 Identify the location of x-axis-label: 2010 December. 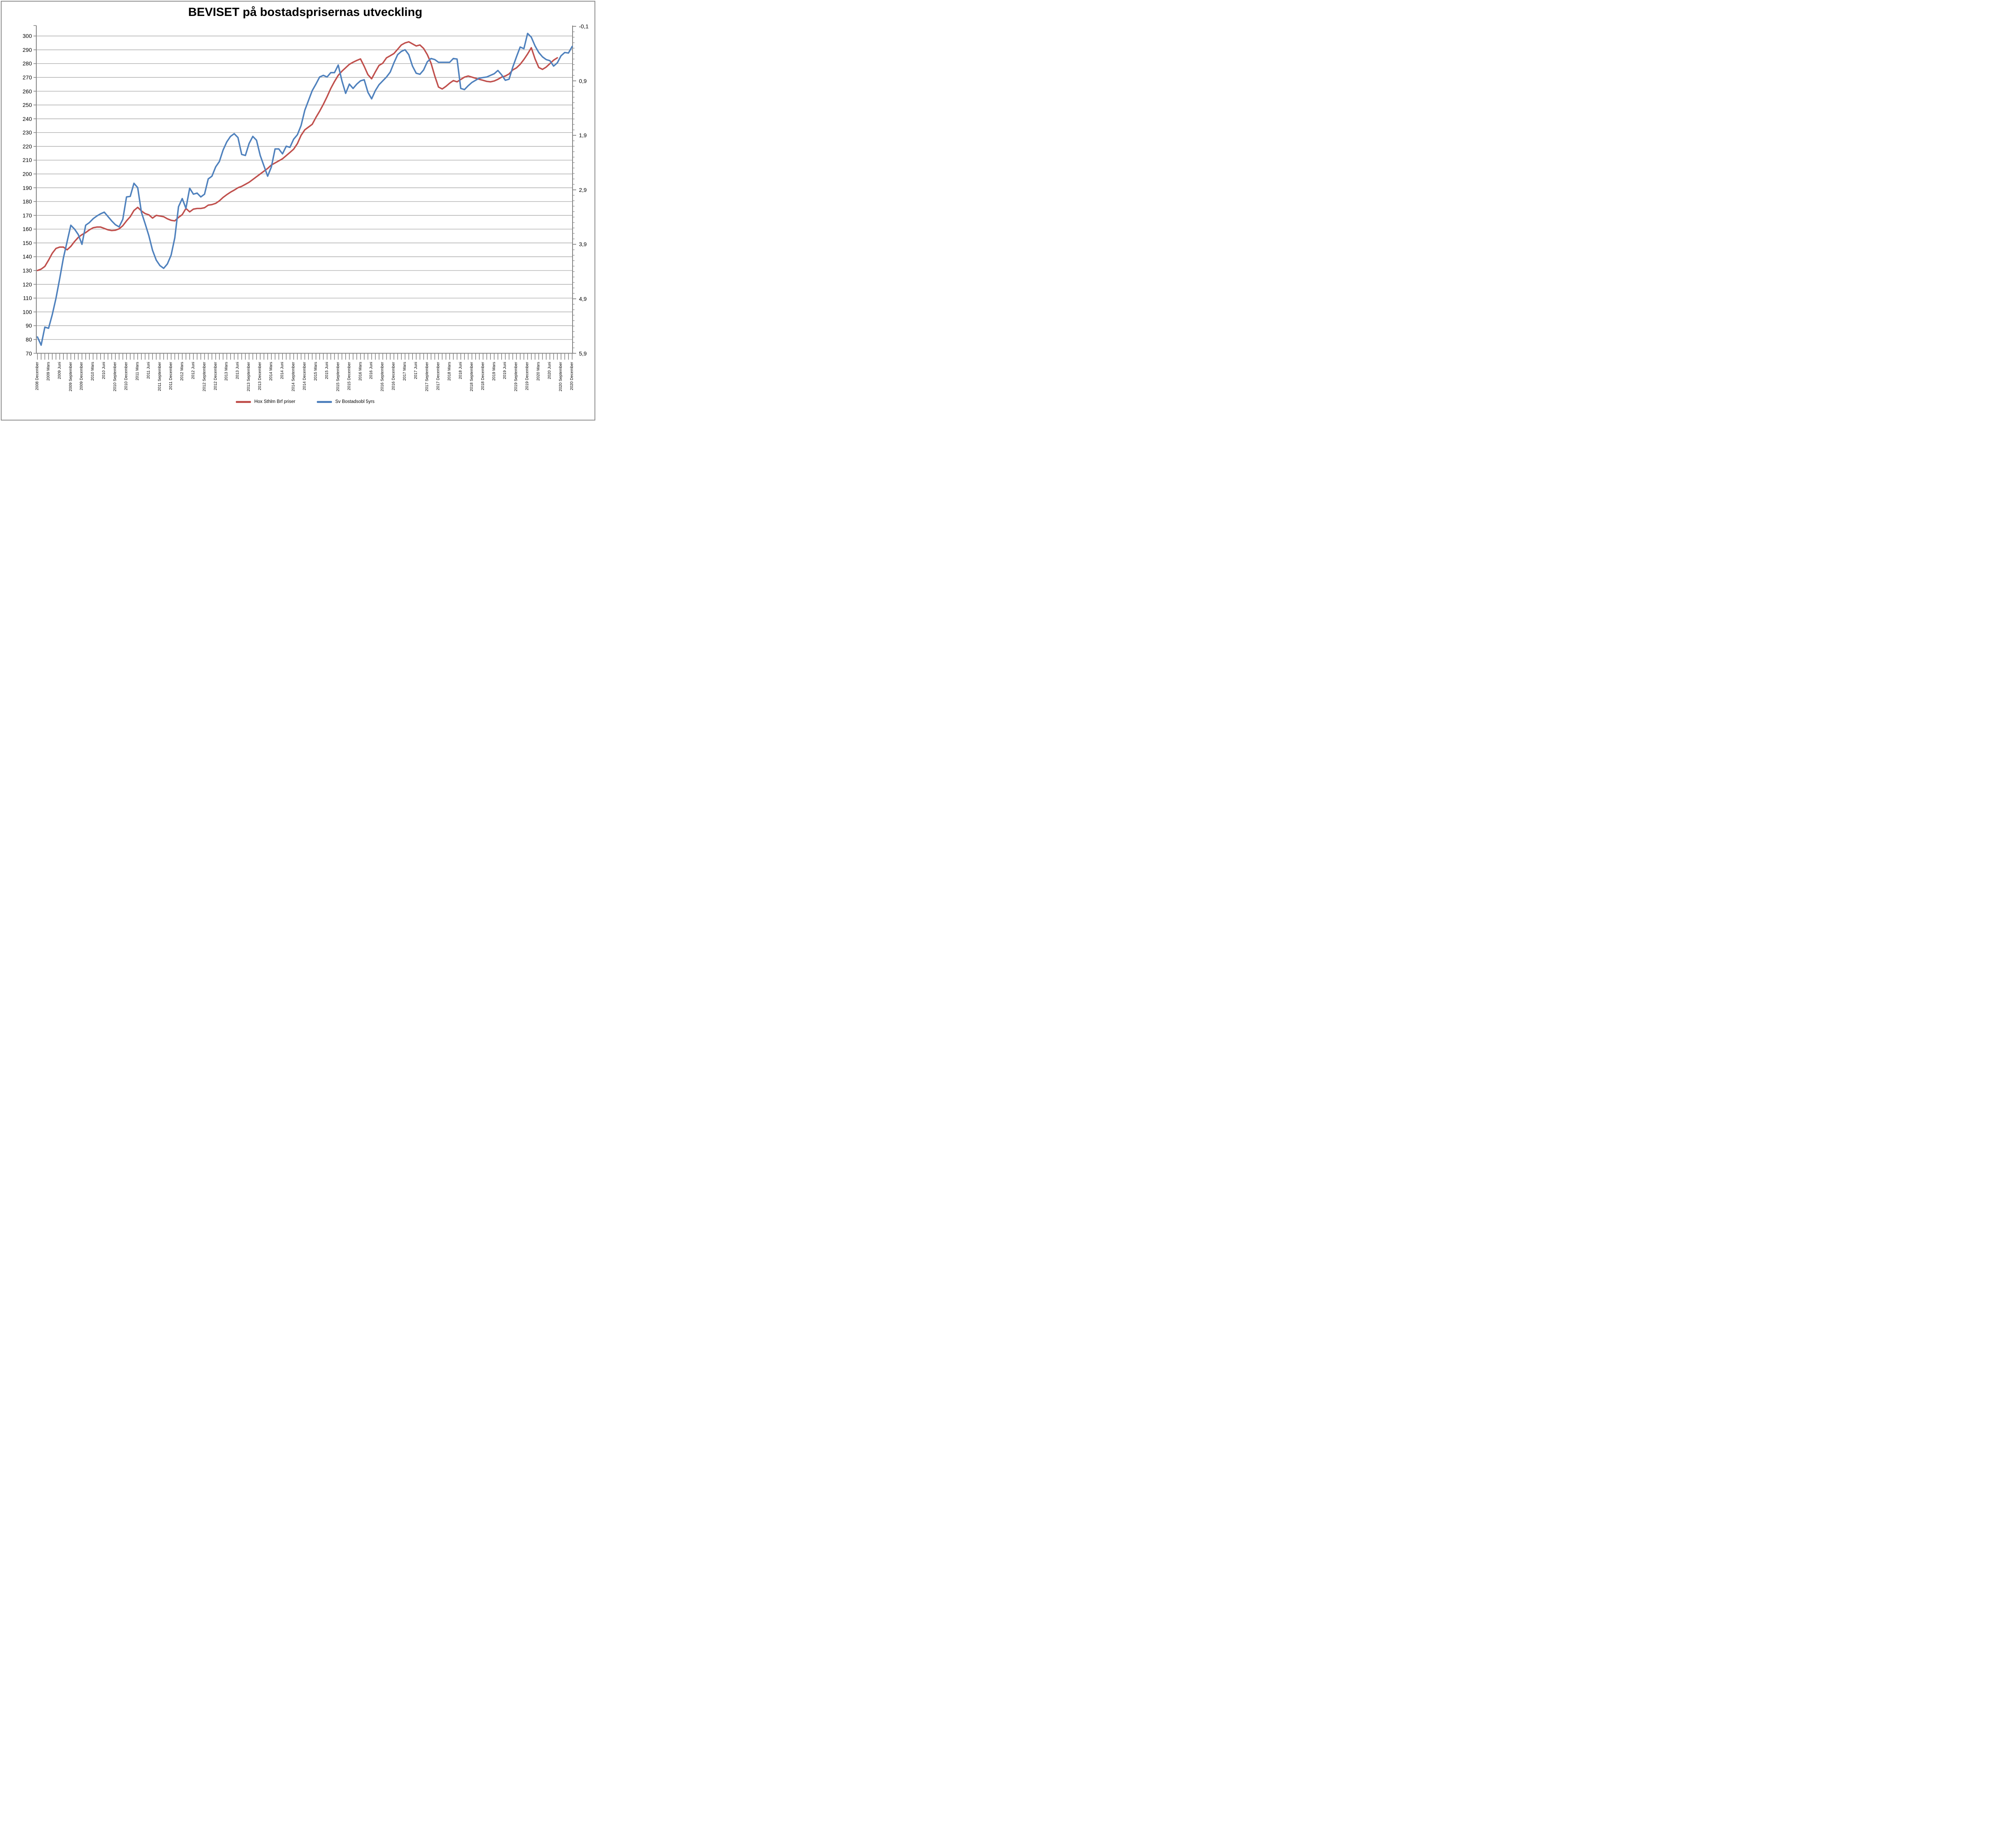
(127, 375).